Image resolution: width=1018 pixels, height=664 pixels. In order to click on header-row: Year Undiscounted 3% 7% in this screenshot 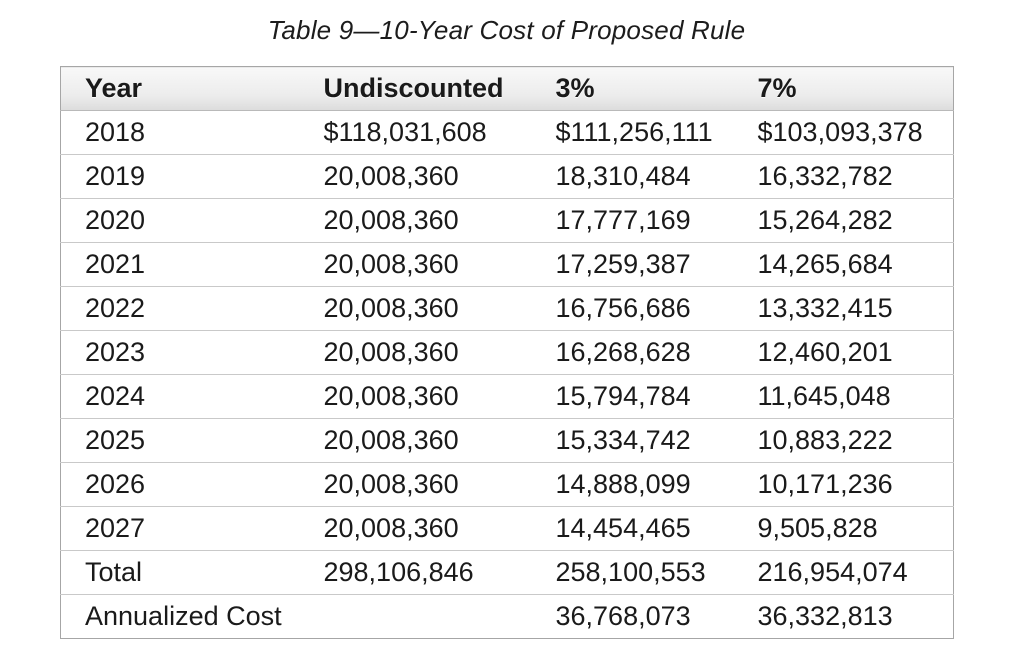, I will do `click(507, 88)`.